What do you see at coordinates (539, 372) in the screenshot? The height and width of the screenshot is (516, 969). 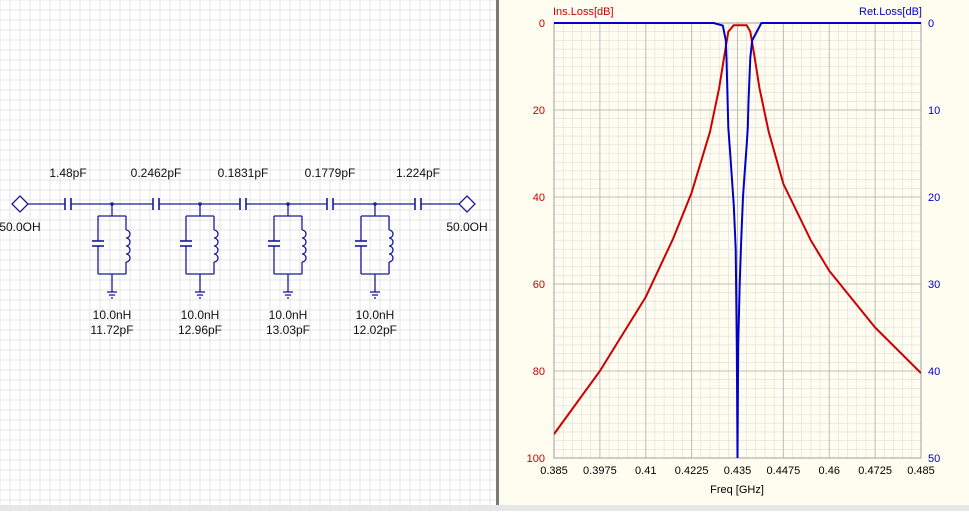 I see `left-y-tick-label: 80` at bounding box center [539, 372].